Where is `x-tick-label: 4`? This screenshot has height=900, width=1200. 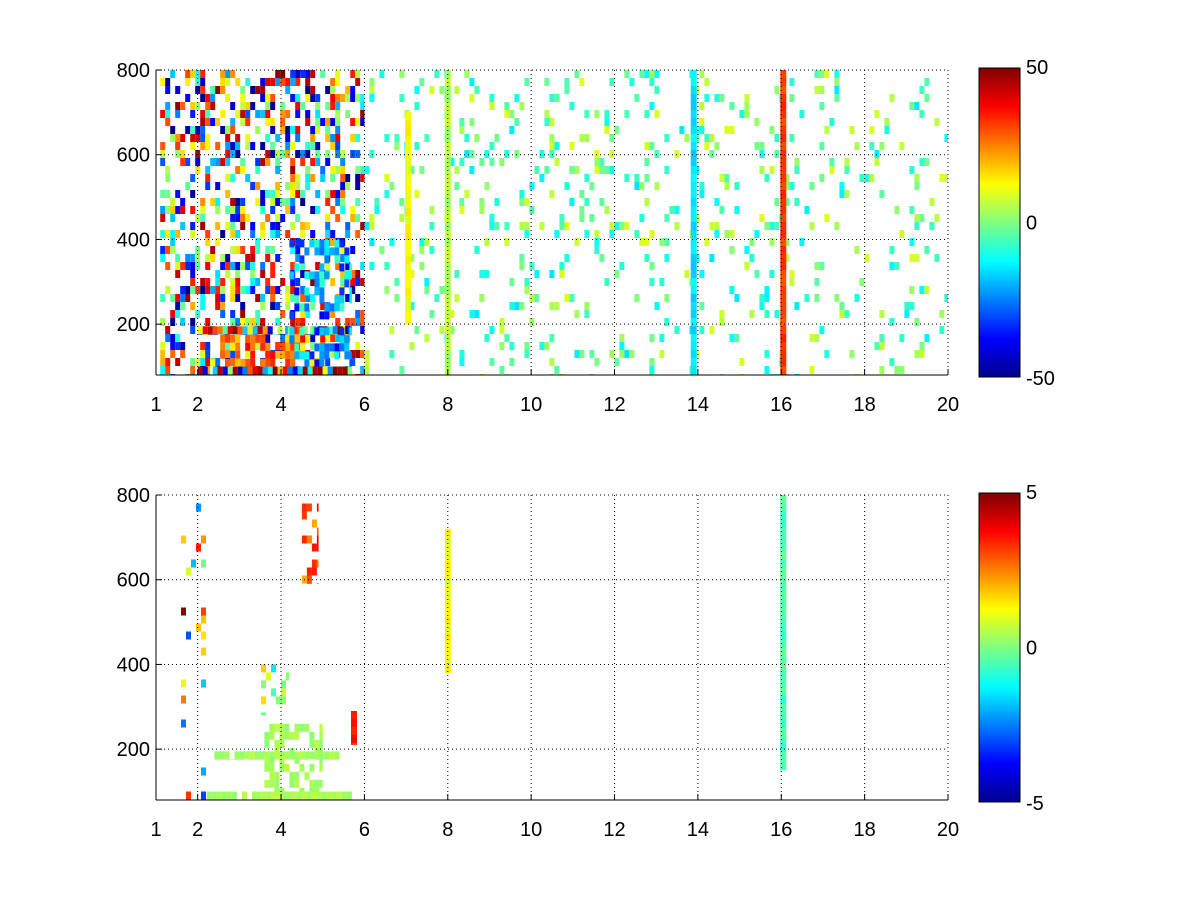 x-tick-label: 4 is located at coordinates (280, 830).